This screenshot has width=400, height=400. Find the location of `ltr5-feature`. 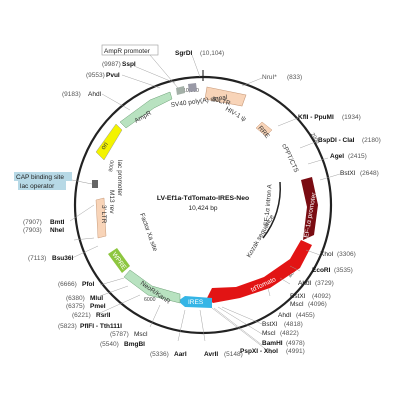

ltr5-feature is located at coordinates (225, 96).